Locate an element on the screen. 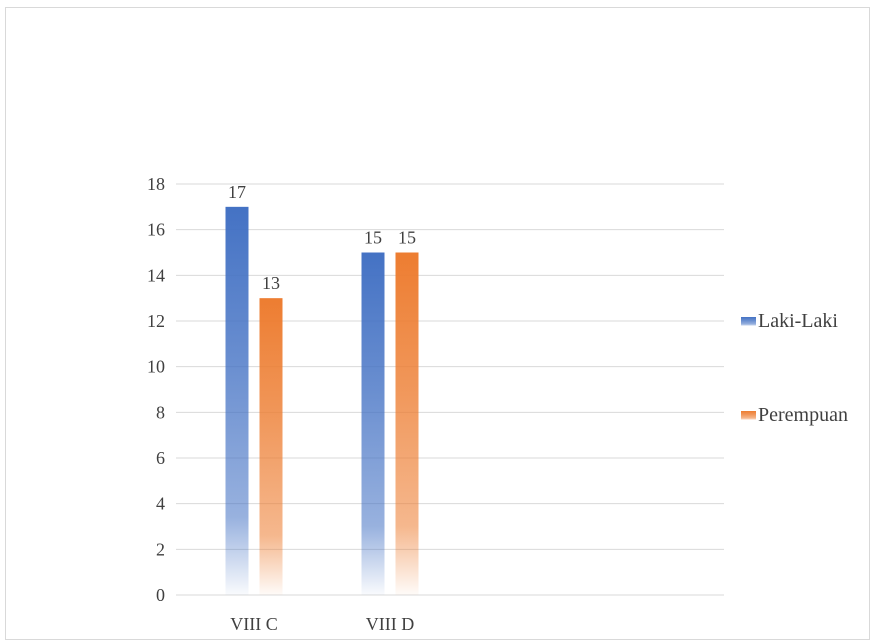 The image size is (876, 642). data-label: 17 is located at coordinates (237, 192).